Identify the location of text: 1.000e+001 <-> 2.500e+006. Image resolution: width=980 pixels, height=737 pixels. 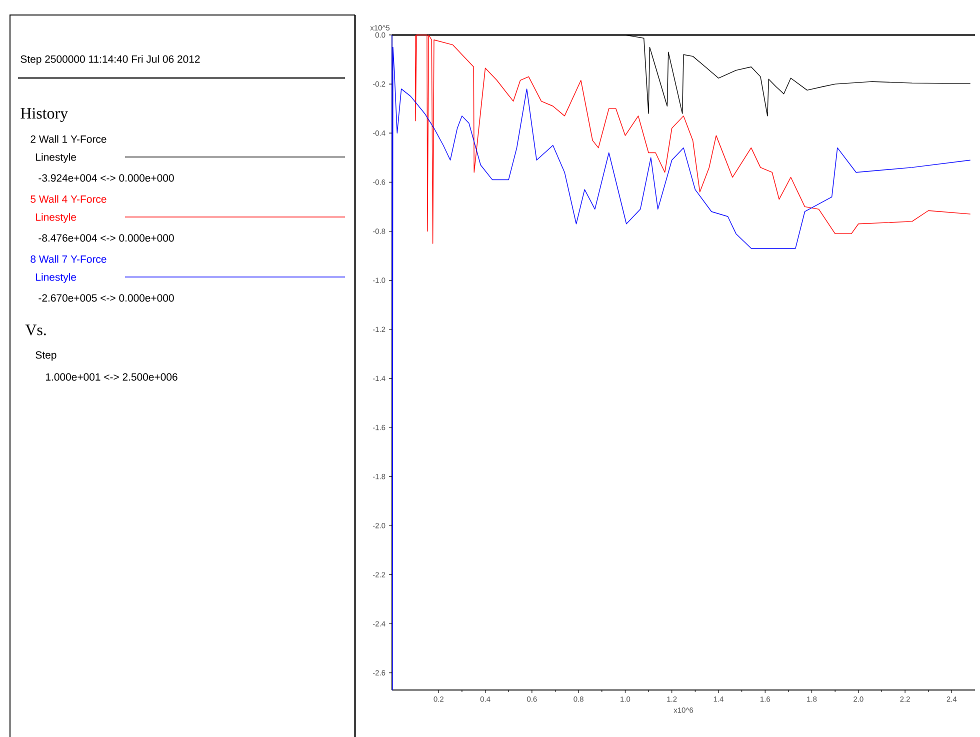
(112, 377).